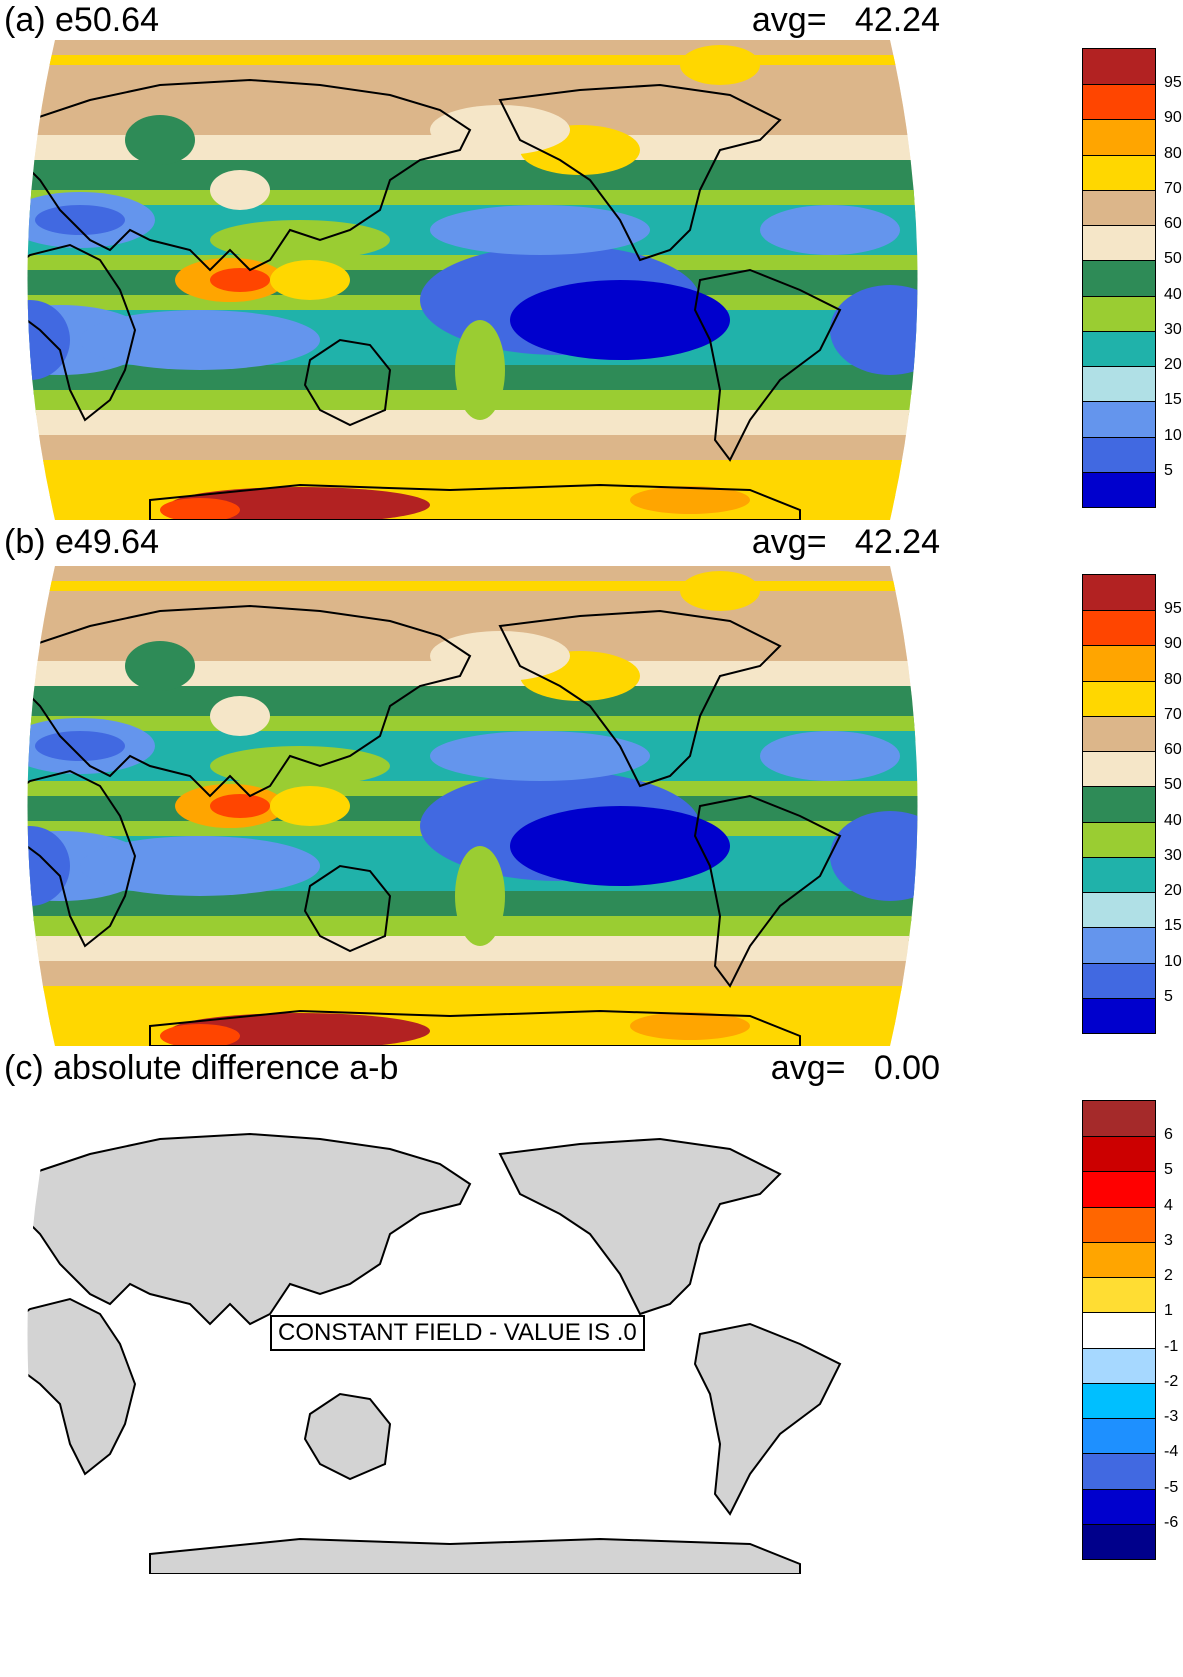 The height and width of the screenshot is (1677, 1183). Describe the element at coordinates (81, 20) in the screenshot. I see `panel-a-title: (a) e50.64` at that location.